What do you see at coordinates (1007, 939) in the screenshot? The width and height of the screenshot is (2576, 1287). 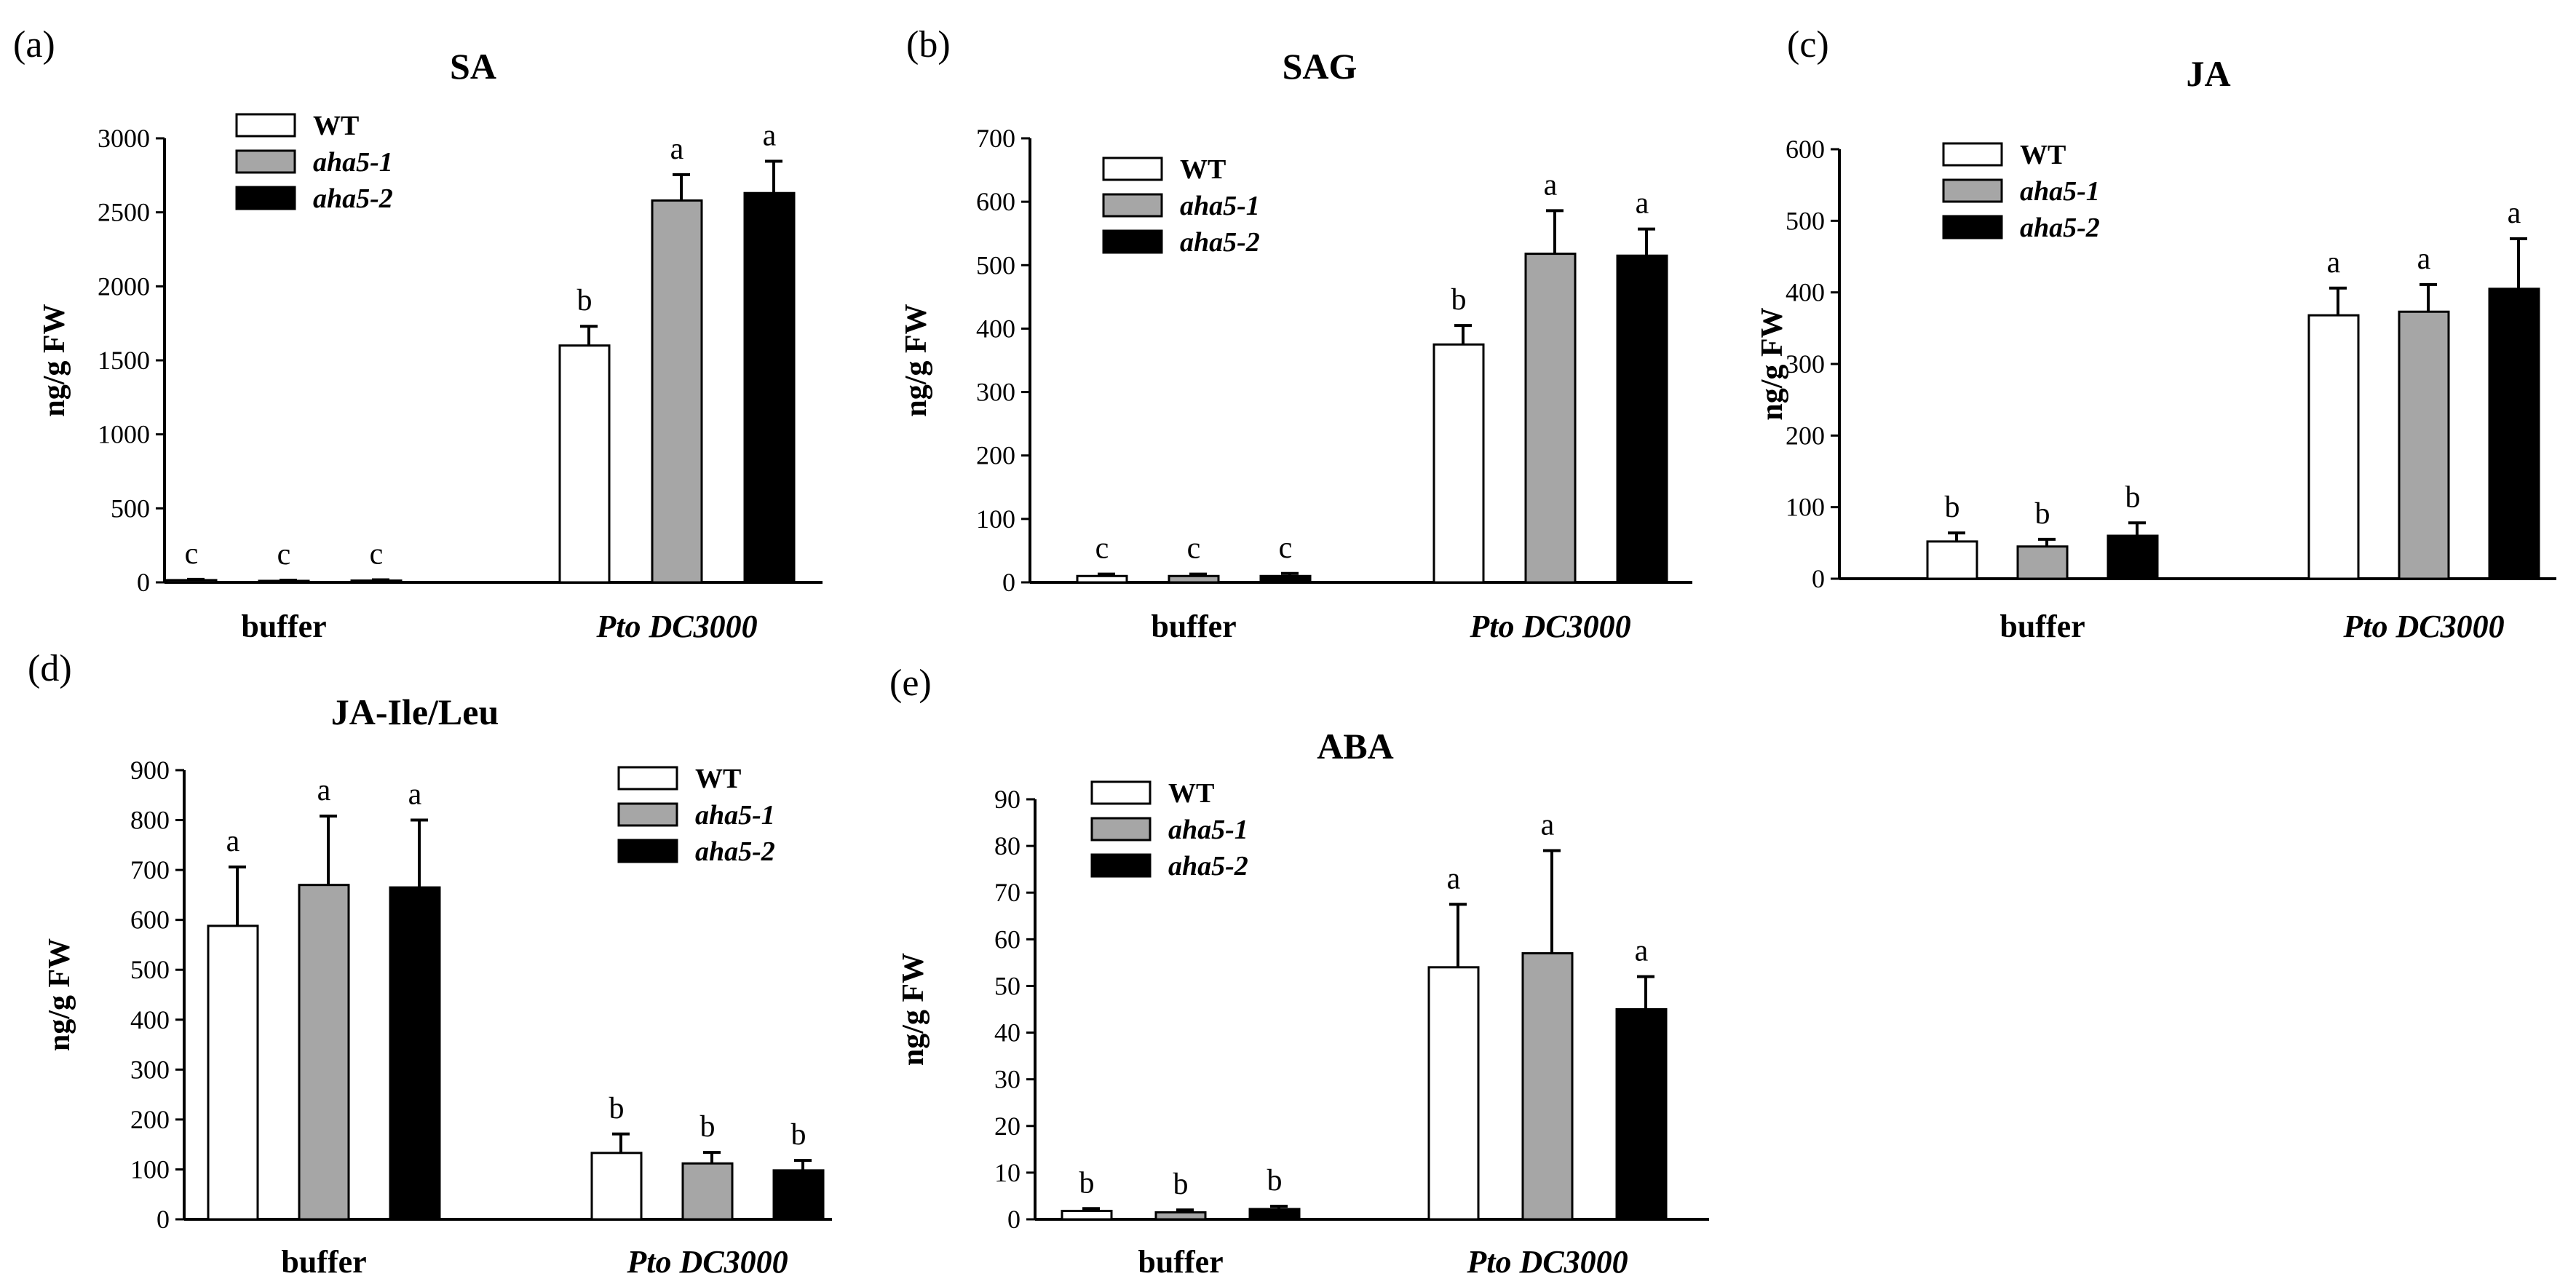 I see `y-tick-label: 60` at bounding box center [1007, 939].